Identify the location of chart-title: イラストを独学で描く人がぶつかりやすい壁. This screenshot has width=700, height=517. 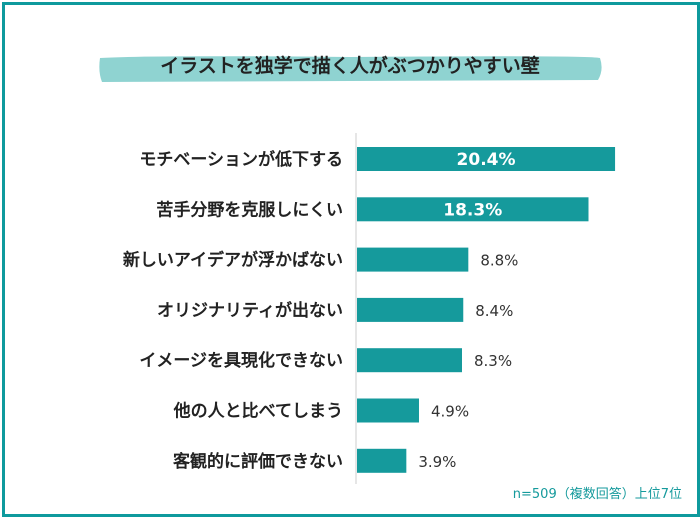
(350, 65).